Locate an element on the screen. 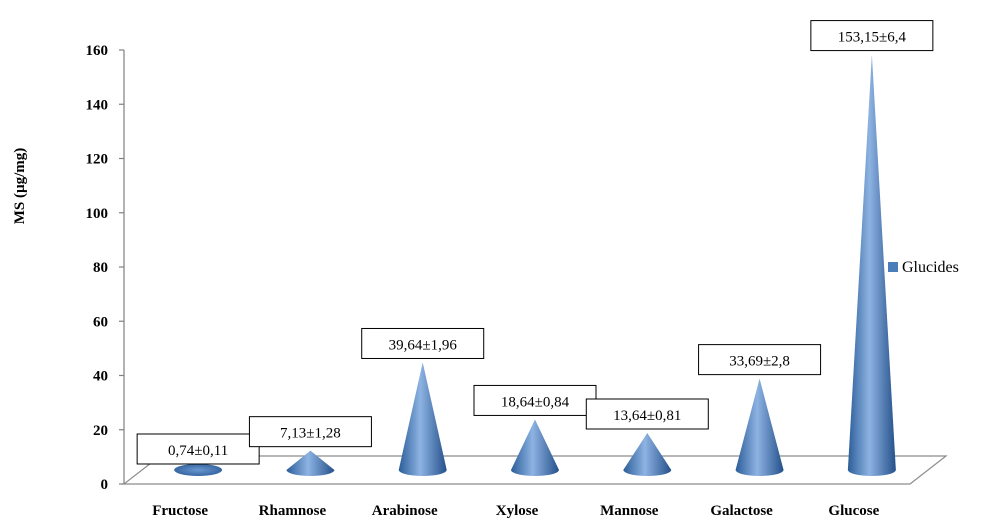 This screenshot has width=982, height=520. cone-glucose is located at coordinates (871, 265).